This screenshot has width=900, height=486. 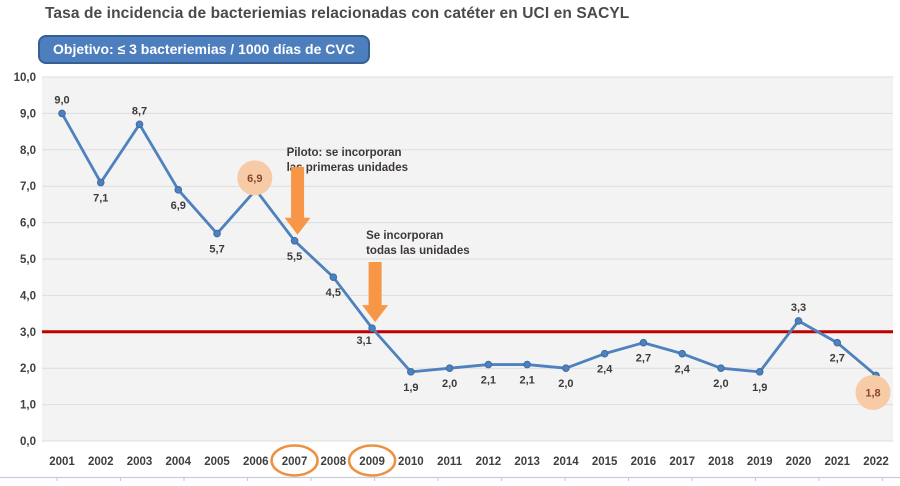 I want to click on y-axis-tick-label: 1,0, so click(x=28, y=406).